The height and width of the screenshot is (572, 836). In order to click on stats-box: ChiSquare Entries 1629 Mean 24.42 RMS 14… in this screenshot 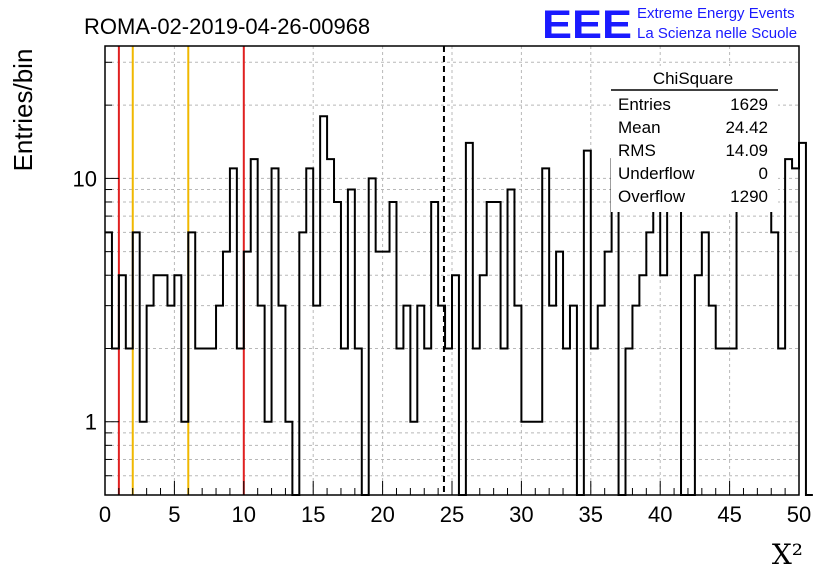, I will do `click(694, 139)`.